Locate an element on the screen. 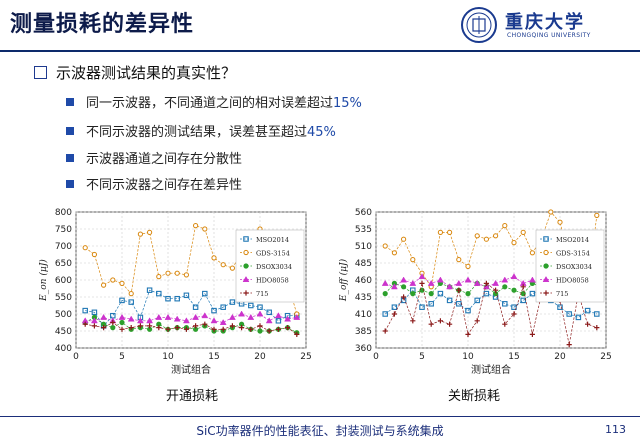 This screenshot has width=640, height=443. bullet-item: 不同示波器之间存在差异性 is located at coordinates (154, 183).